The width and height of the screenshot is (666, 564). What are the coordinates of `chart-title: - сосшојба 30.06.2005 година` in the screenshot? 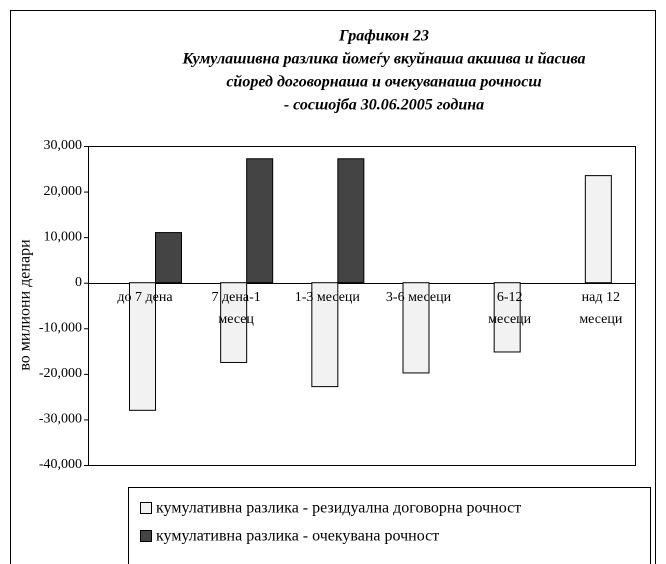 It's located at (384, 105).